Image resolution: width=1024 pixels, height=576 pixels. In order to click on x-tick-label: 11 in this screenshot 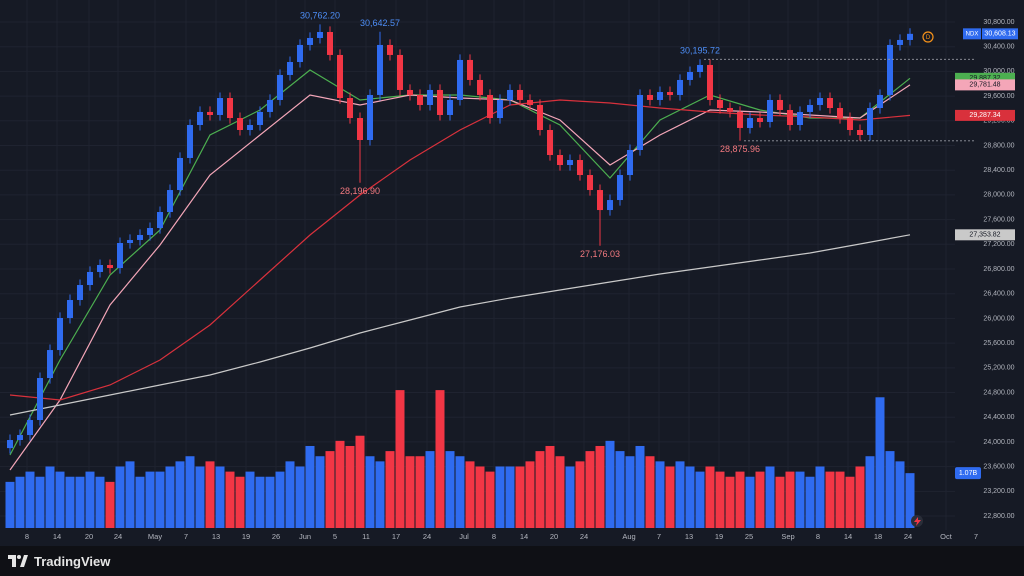, I will do `click(366, 536)`.